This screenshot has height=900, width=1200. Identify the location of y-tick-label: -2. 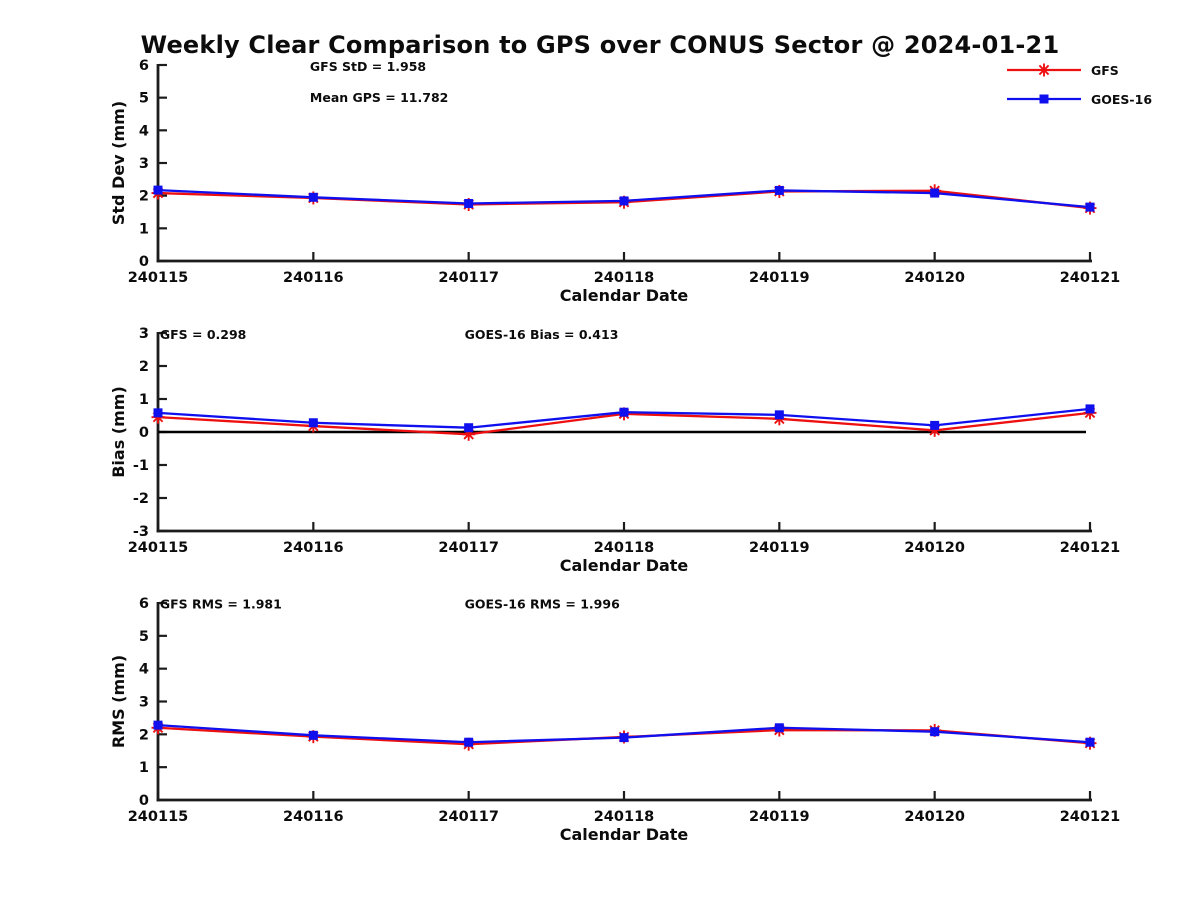
(141, 499).